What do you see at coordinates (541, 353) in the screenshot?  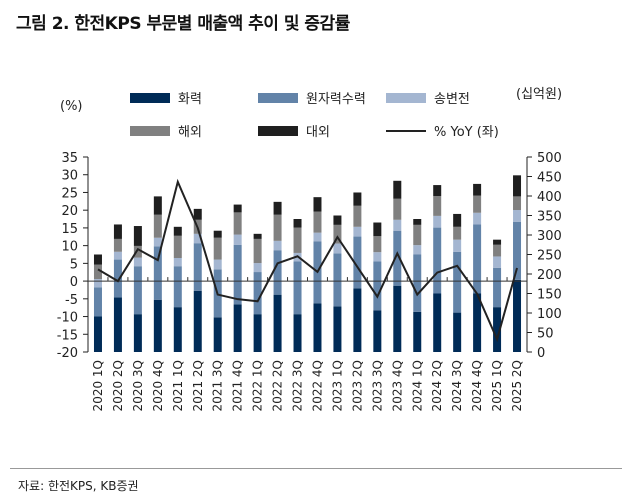 I see `right-tick-label: 0` at bounding box center [541, 353].